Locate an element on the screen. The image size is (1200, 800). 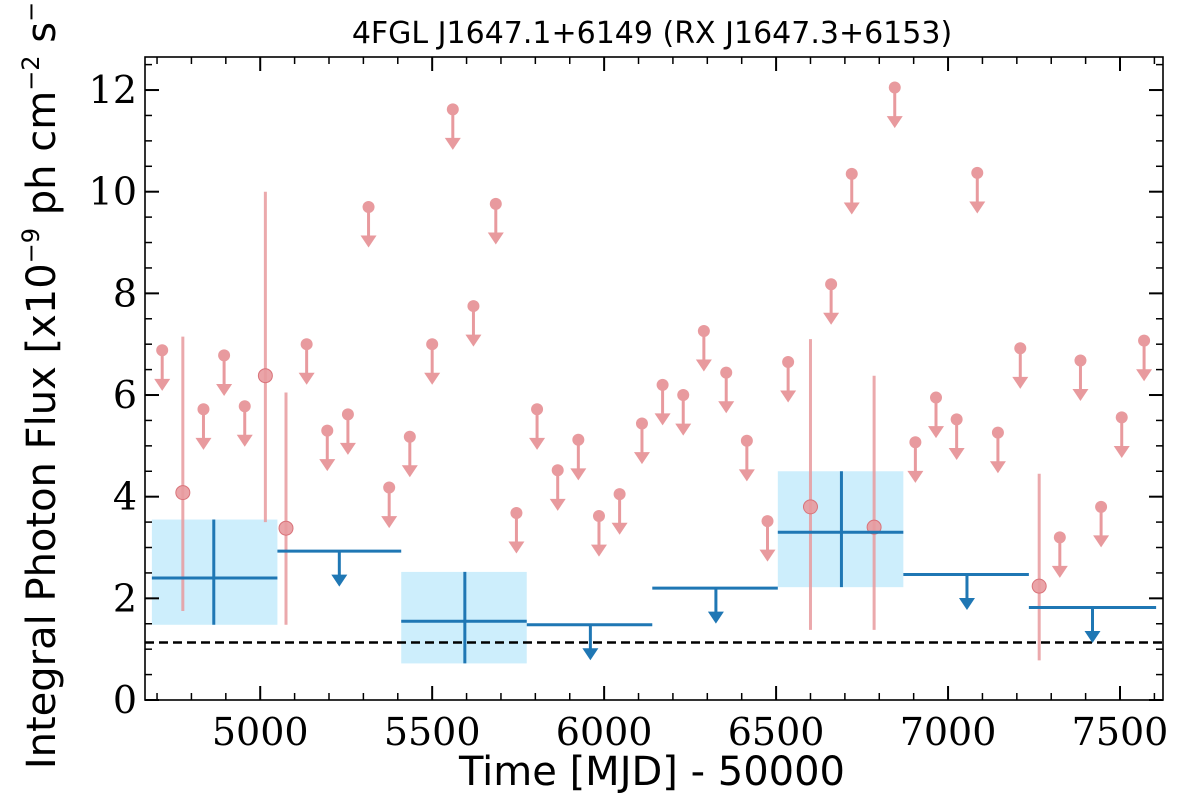
y-tick-label-2: 4 is located at coordinates (125, 497).